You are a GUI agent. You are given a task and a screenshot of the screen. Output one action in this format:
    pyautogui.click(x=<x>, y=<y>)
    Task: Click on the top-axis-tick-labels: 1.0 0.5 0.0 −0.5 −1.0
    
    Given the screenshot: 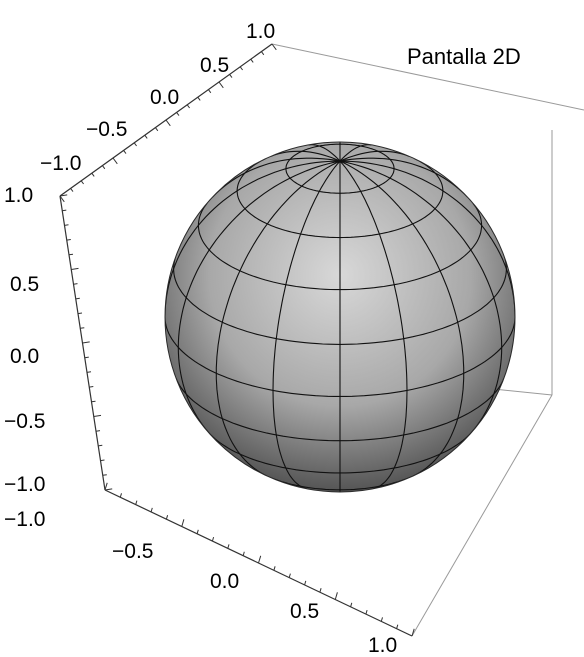 What is the action you would take?
    pyautogui.click(x=157, y=97)
    